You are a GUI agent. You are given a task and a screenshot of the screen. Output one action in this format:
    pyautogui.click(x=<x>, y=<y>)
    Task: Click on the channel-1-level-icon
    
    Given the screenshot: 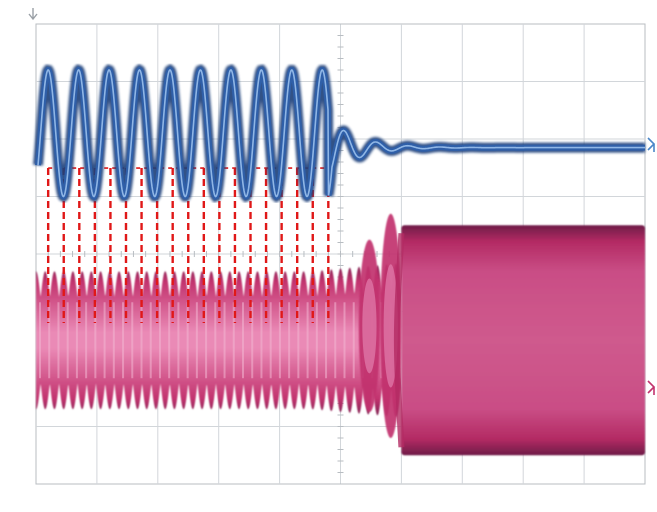 What is the action you would take?
    pyautogui.click(x=651, y=144)
    